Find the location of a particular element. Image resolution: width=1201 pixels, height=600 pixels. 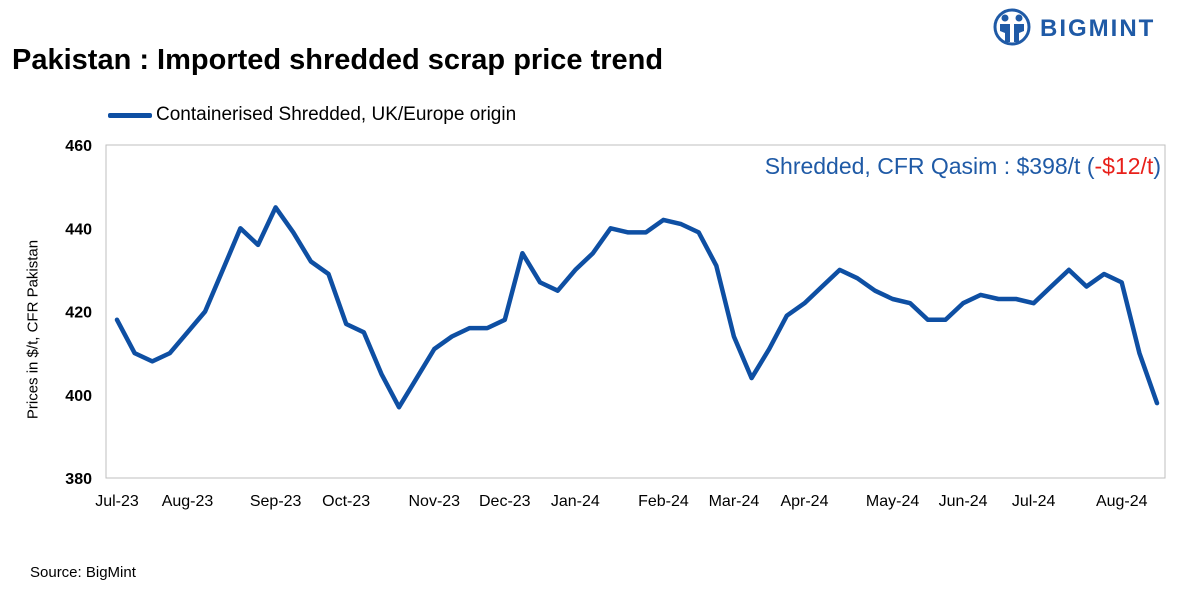

x-tick-label: Feb-24 is located at coordinates (663, 501).